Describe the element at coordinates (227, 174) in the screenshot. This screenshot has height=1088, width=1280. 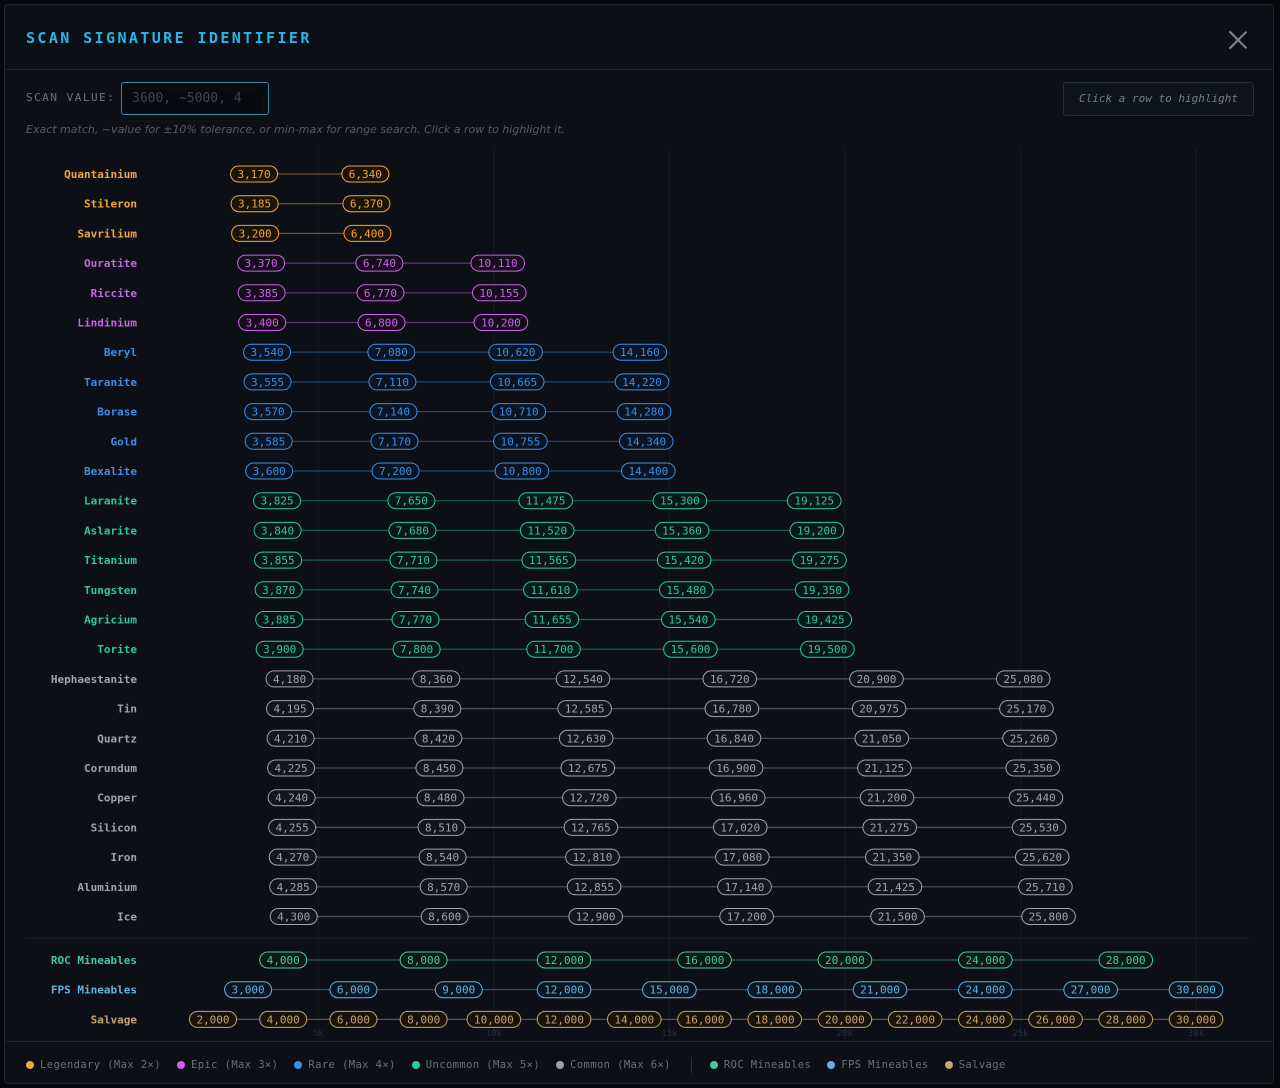
I see `chart-row-quantainium: Quantainium 3,170 6,340` at that location.